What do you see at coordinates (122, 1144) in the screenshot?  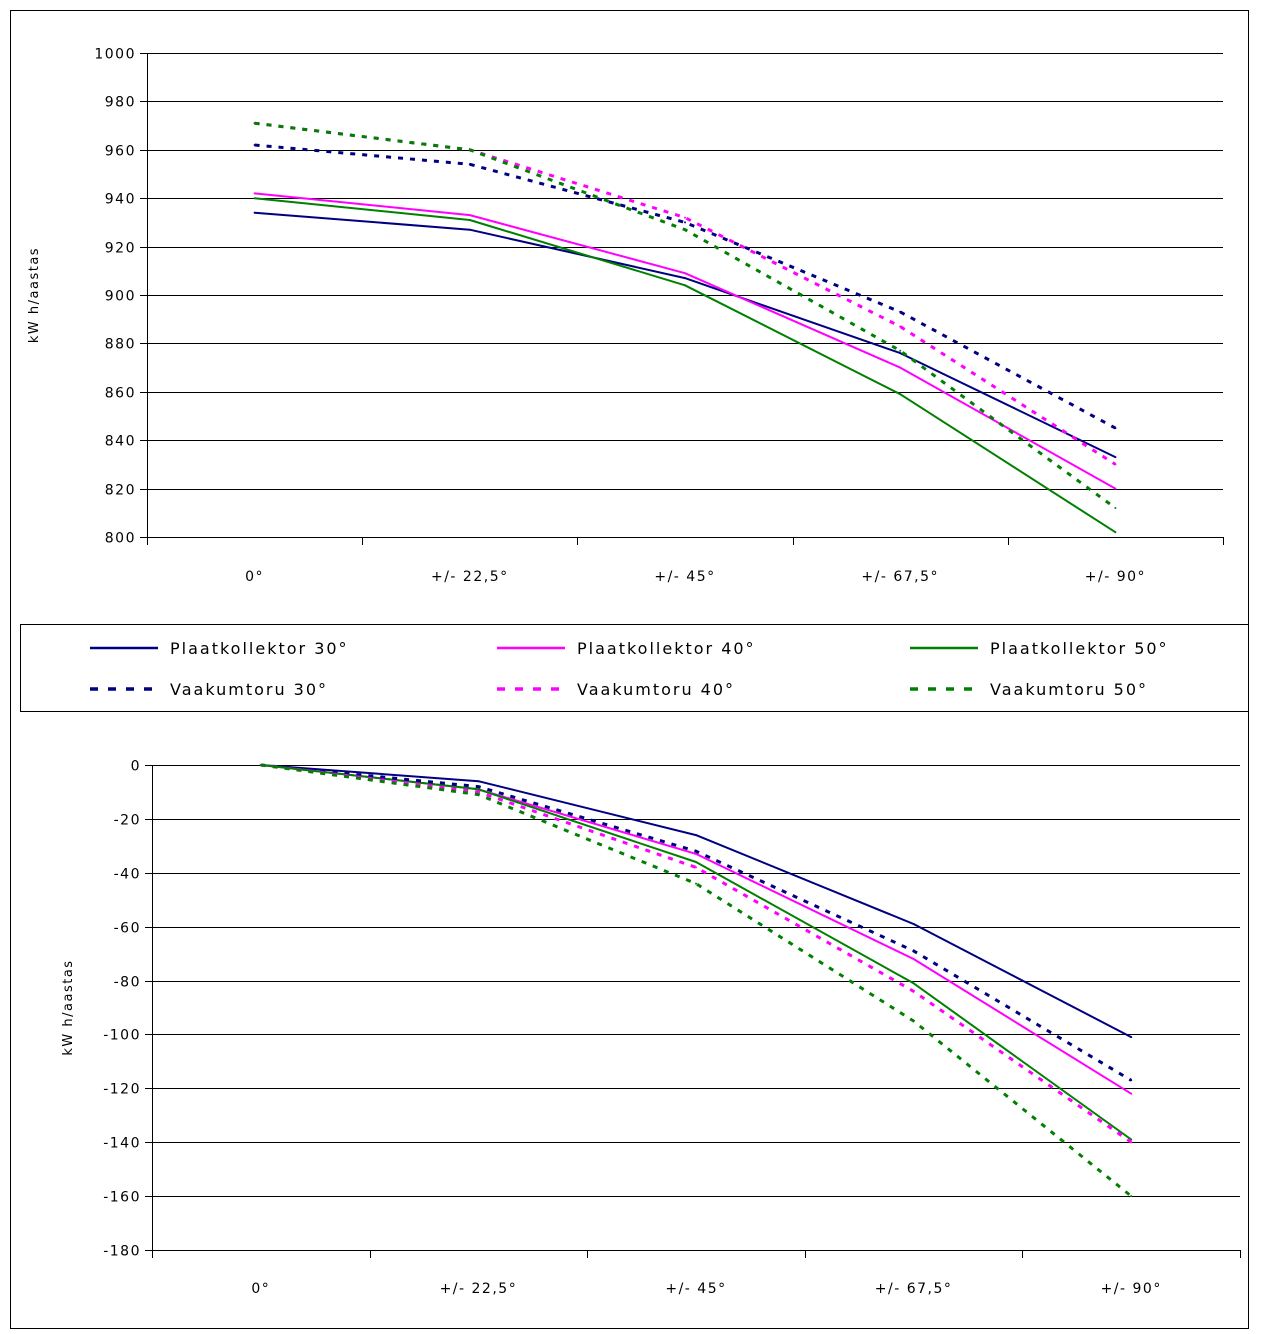 I see `y-tick-label: -140` at bounding box center [122, 1144].